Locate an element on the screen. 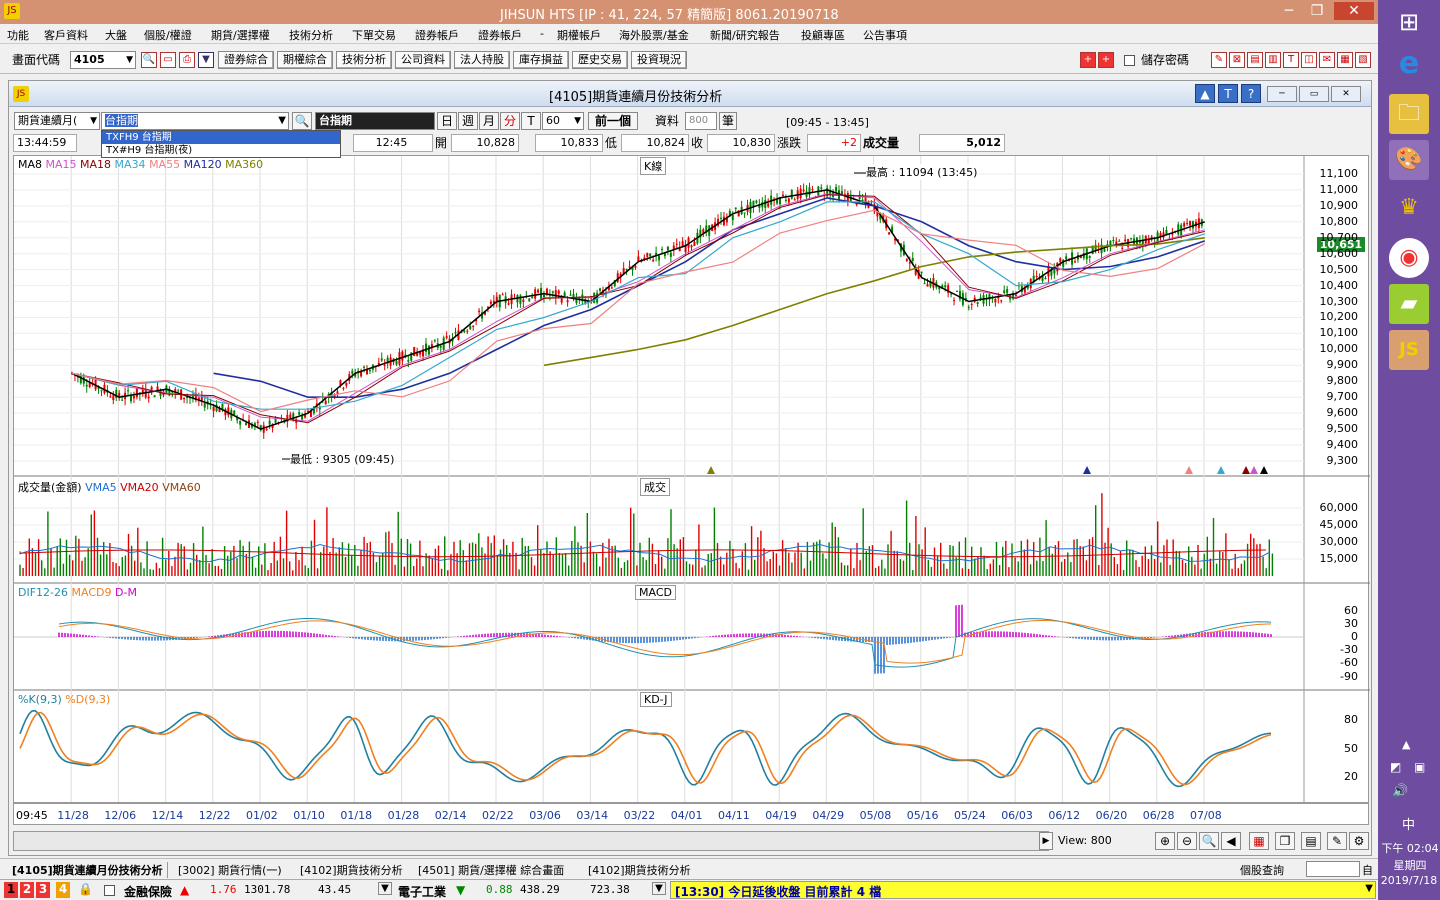 The height and width of the screenshot is (900, 1440). tray-app-icon: ◩ is located at coordinates (1396, 767).